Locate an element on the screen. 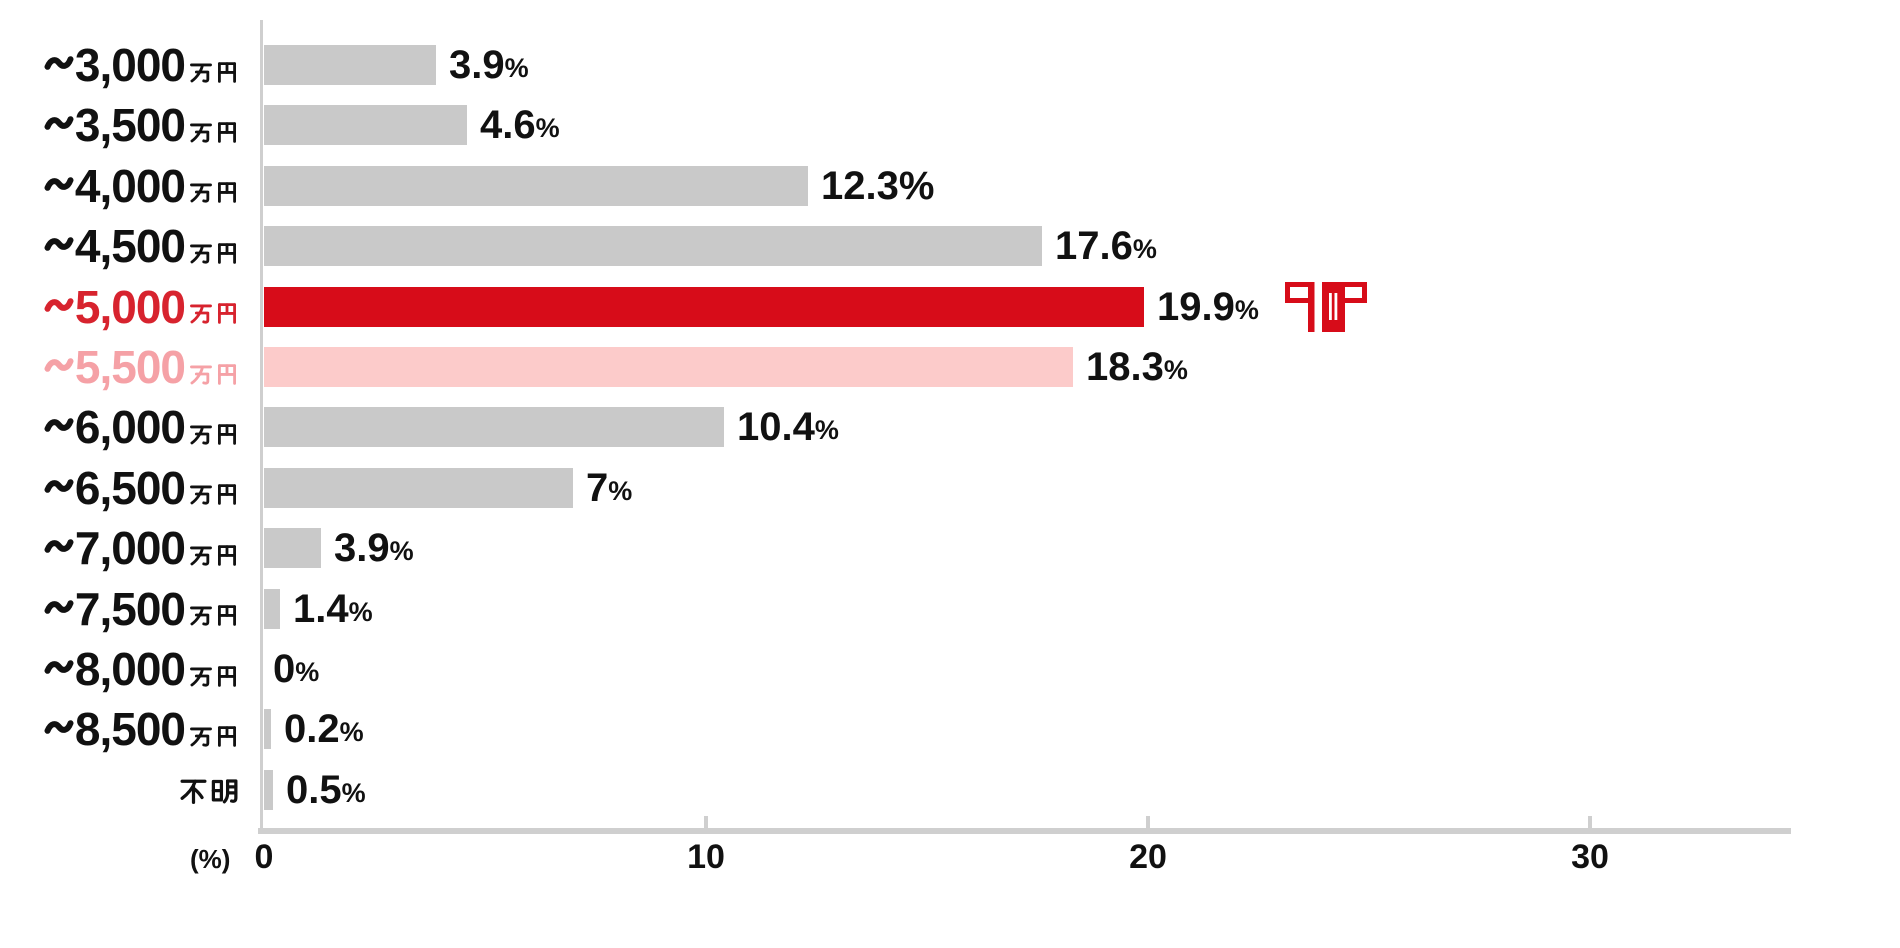 This screenshot has height=948, width=1900. chart-row: 5,500 18.3% is located at coordinates (950, 367).